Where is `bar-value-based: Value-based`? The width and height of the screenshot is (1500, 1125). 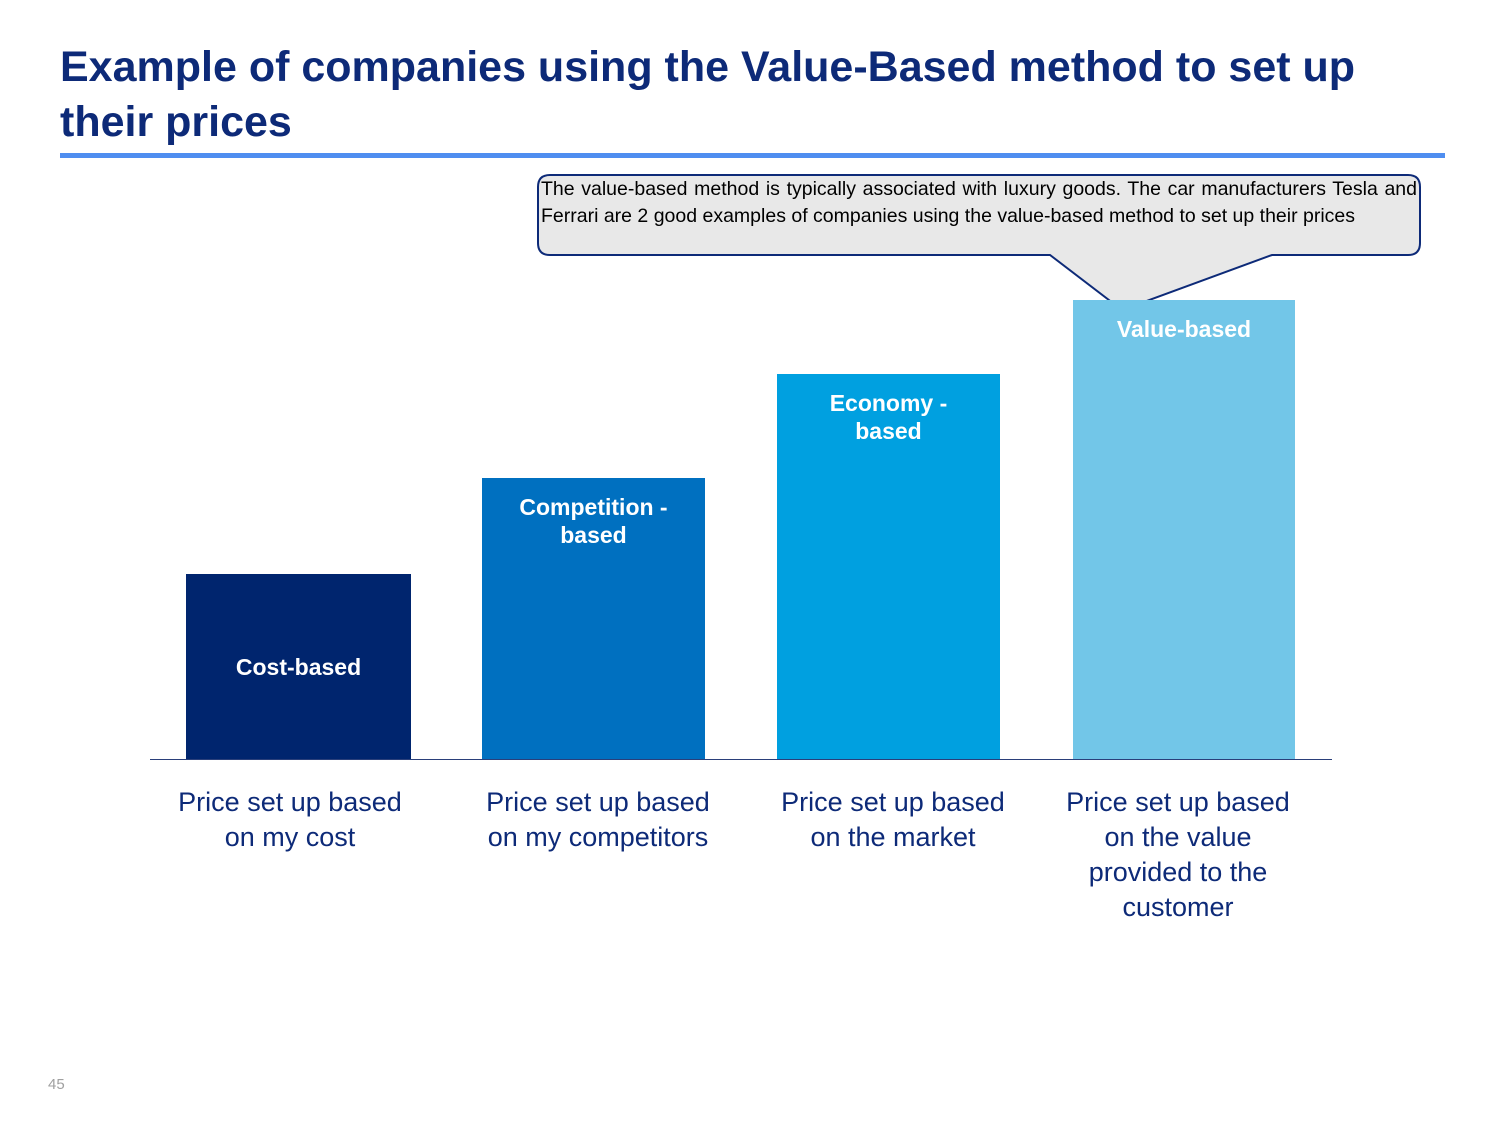
bar-value-based: Value-based is located at coordinates (1184, 530).